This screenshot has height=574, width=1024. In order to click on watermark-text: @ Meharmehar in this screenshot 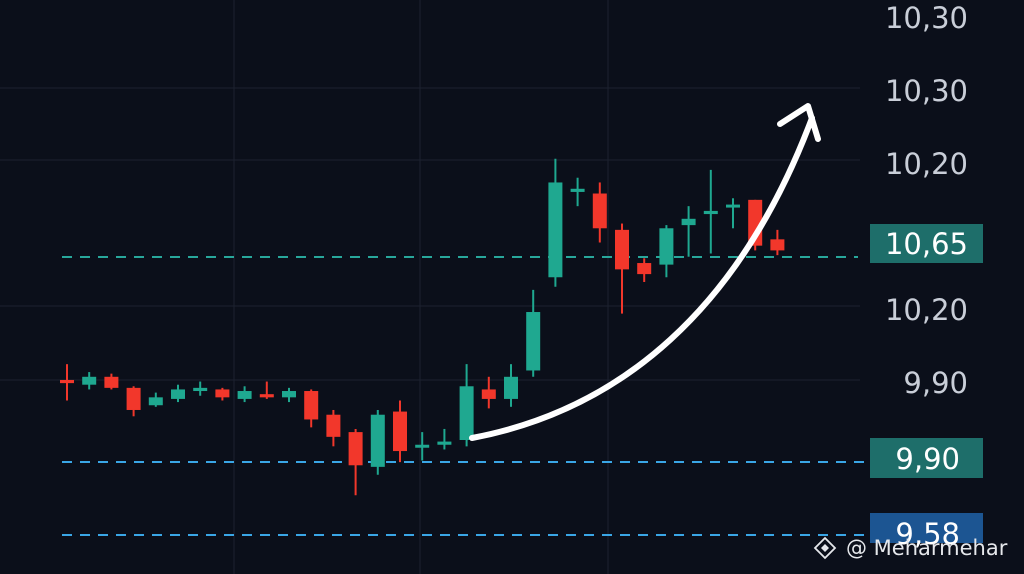, I will do `click(927, 548)`.